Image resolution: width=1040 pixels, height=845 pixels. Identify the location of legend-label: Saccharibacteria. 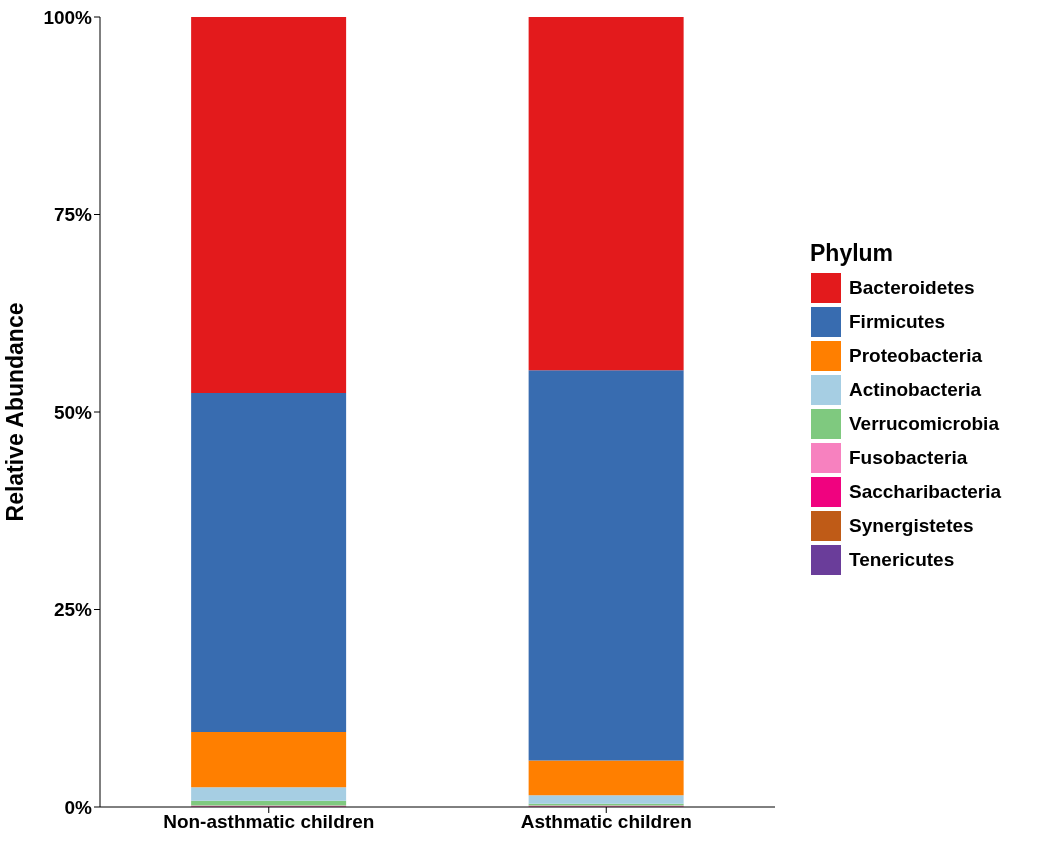
(925, 492).